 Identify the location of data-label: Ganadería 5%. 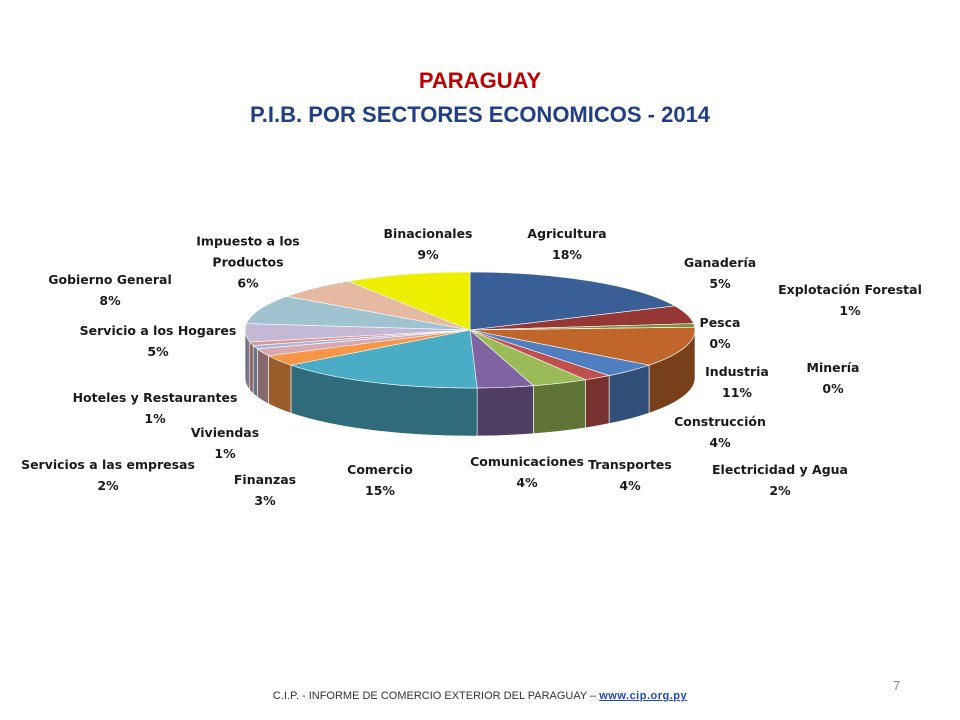
(720, 273).